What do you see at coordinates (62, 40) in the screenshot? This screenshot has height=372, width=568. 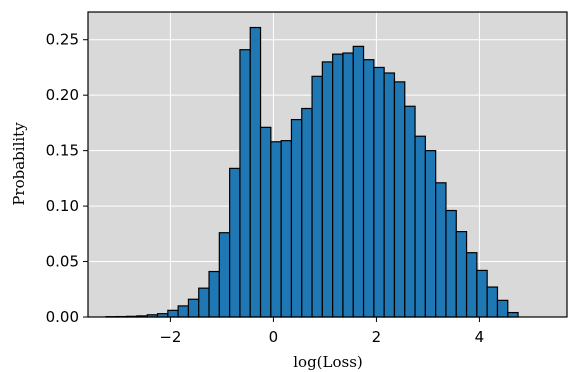 I see `y-tick-label: 0.25` at bounding box center [62, 40].